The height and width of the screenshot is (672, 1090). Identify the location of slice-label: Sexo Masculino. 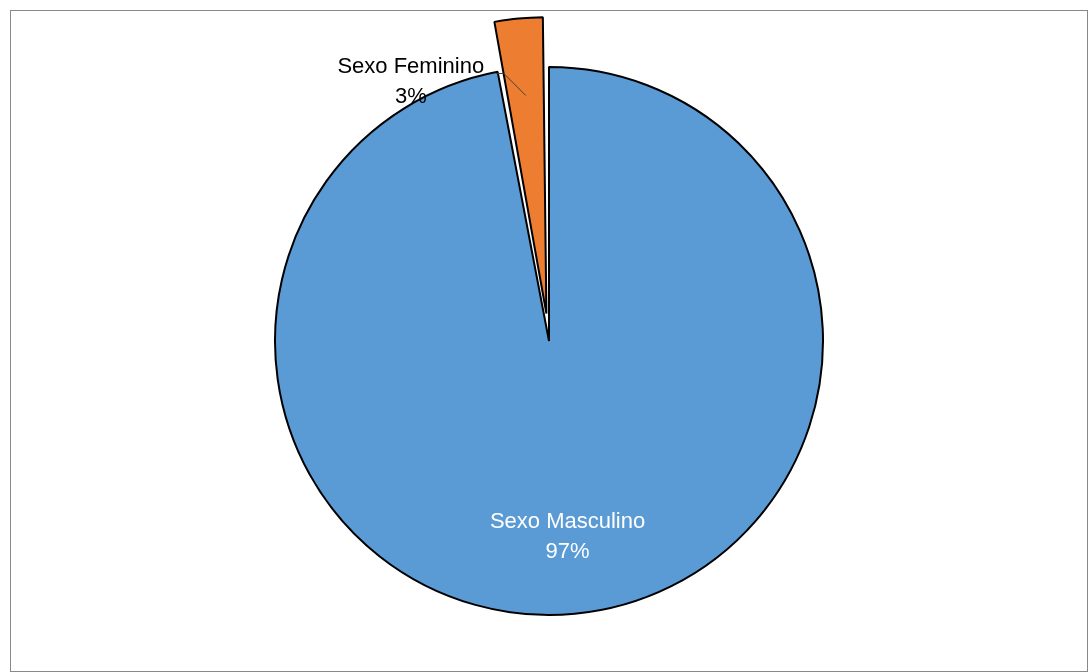
(567, 521).